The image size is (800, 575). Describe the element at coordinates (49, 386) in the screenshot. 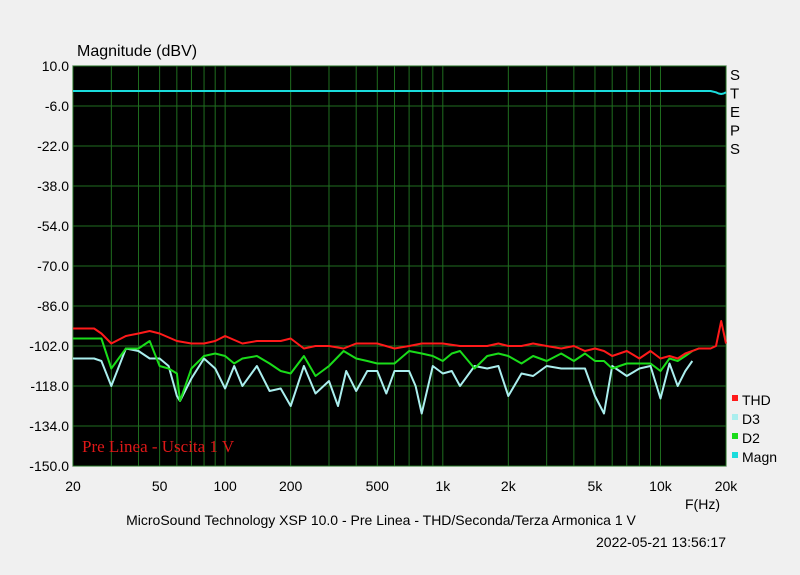

I see `y-tick-label: -118.0` at that location.